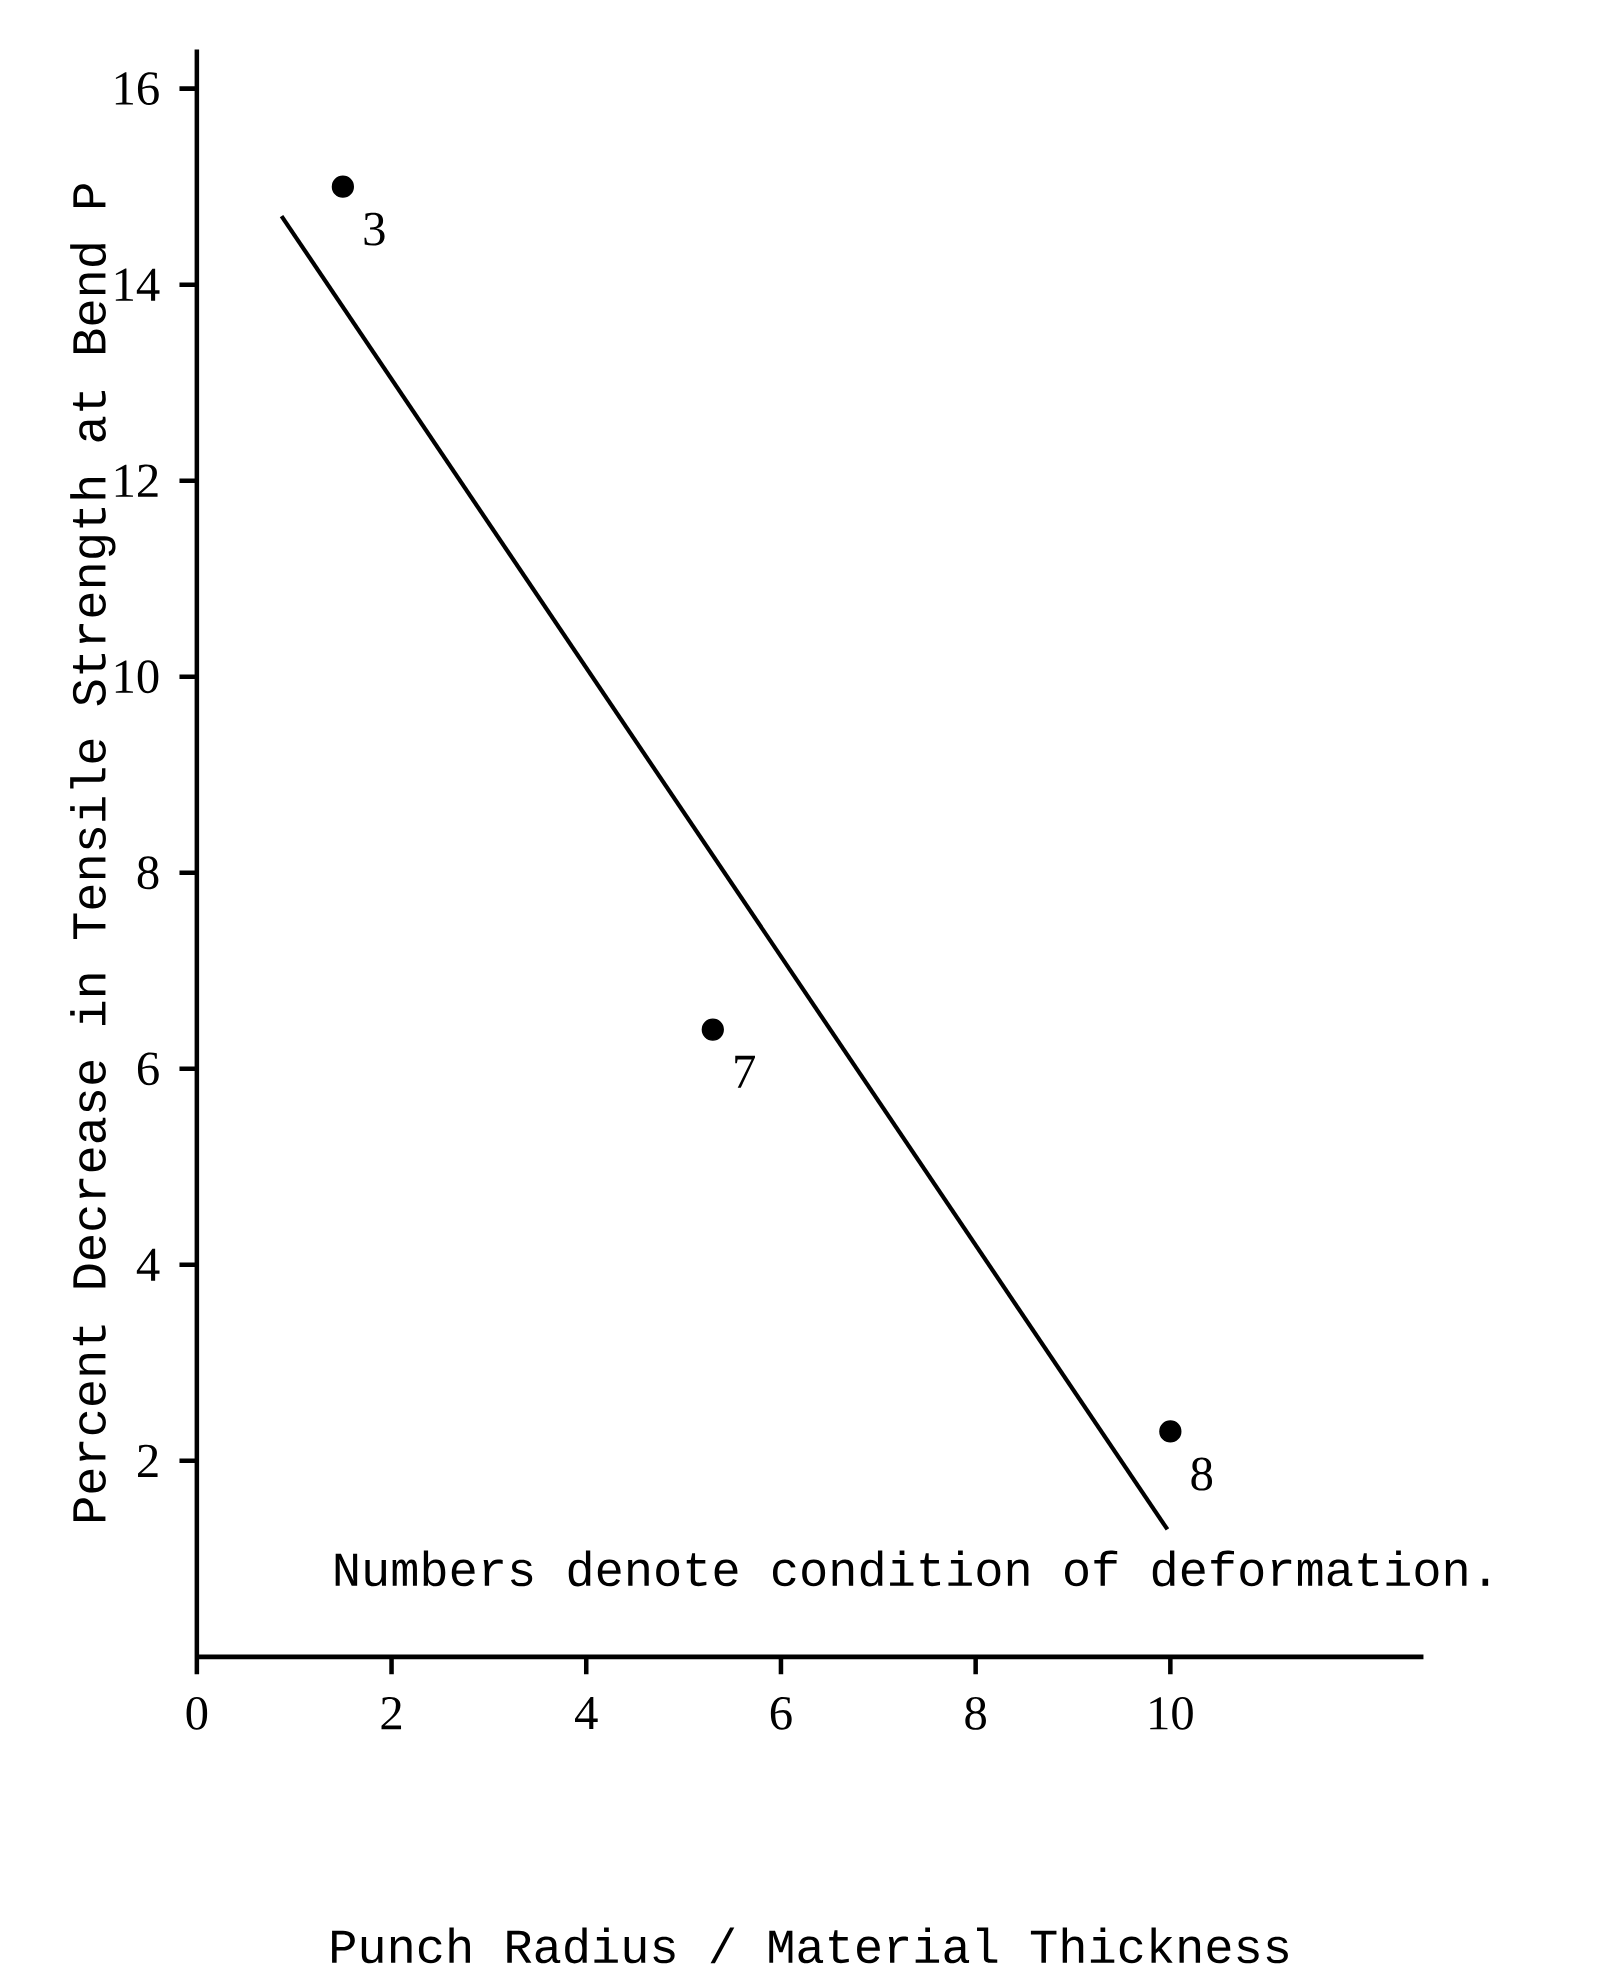 The width and height of the screenshot is (1606, 1975). What do you see at coordinates (586, 1713) in the screenshot?
I see `x-tick-label: 4` at bounding box center [586, 1713].